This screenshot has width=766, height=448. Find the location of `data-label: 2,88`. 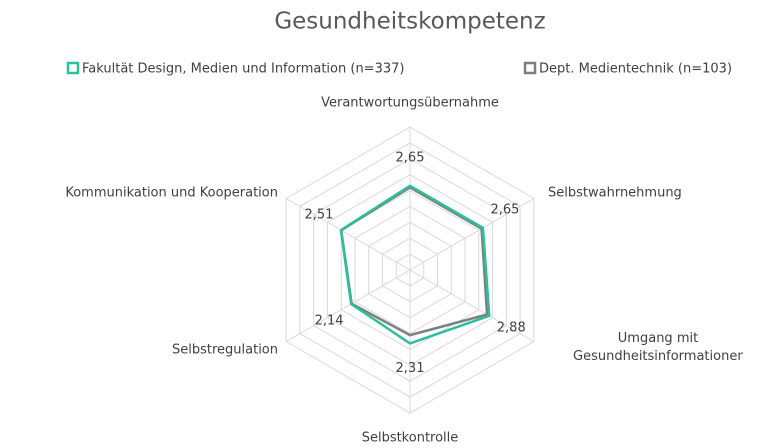

data-label: 2,88 is located at coordinates (511, 327).